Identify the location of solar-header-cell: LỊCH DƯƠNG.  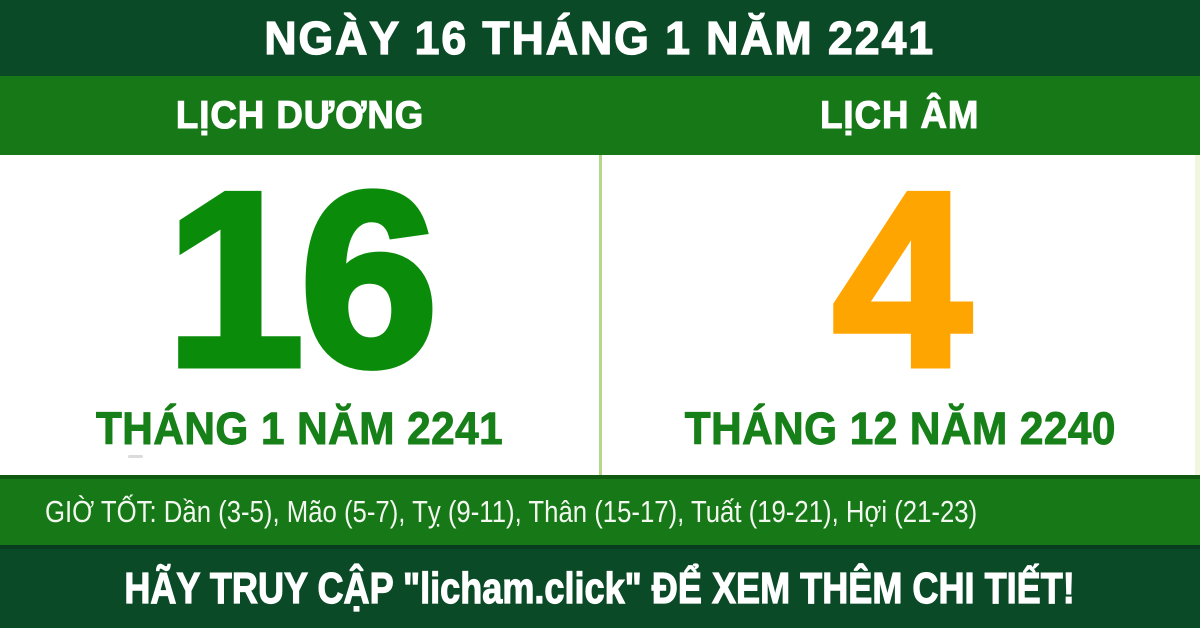
(300, 115).